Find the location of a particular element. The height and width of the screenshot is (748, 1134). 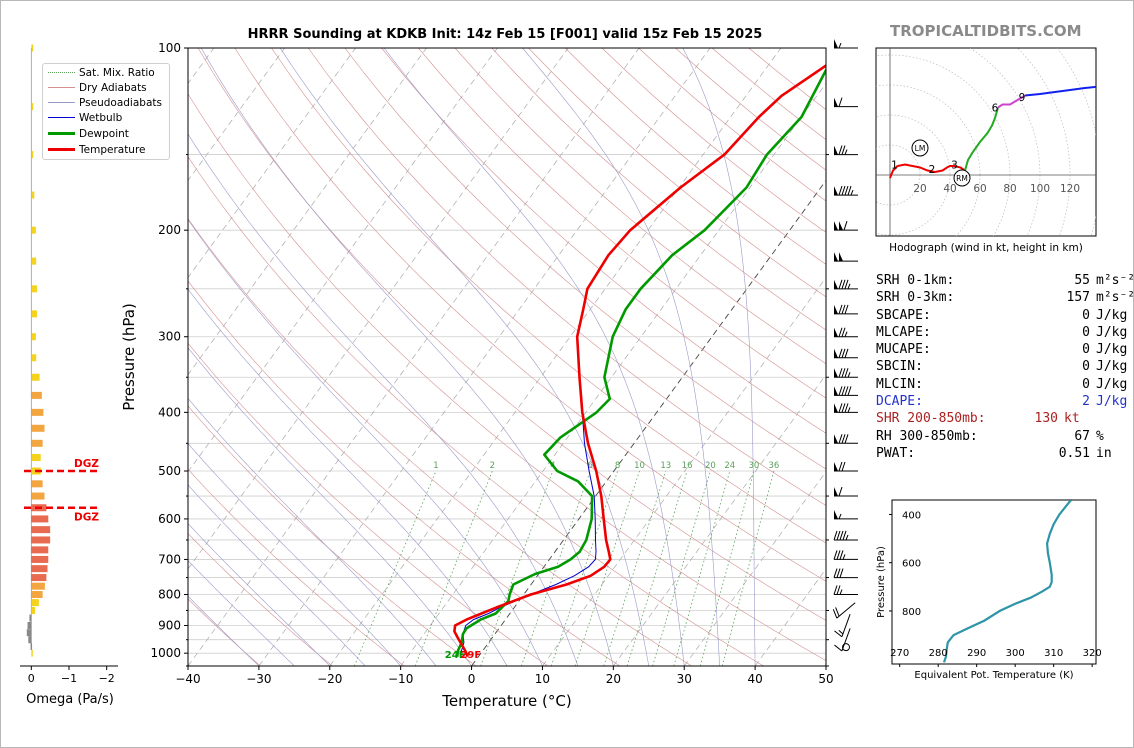

theta-e-y-tick-label: 800 is located at coordinates (911, 612).